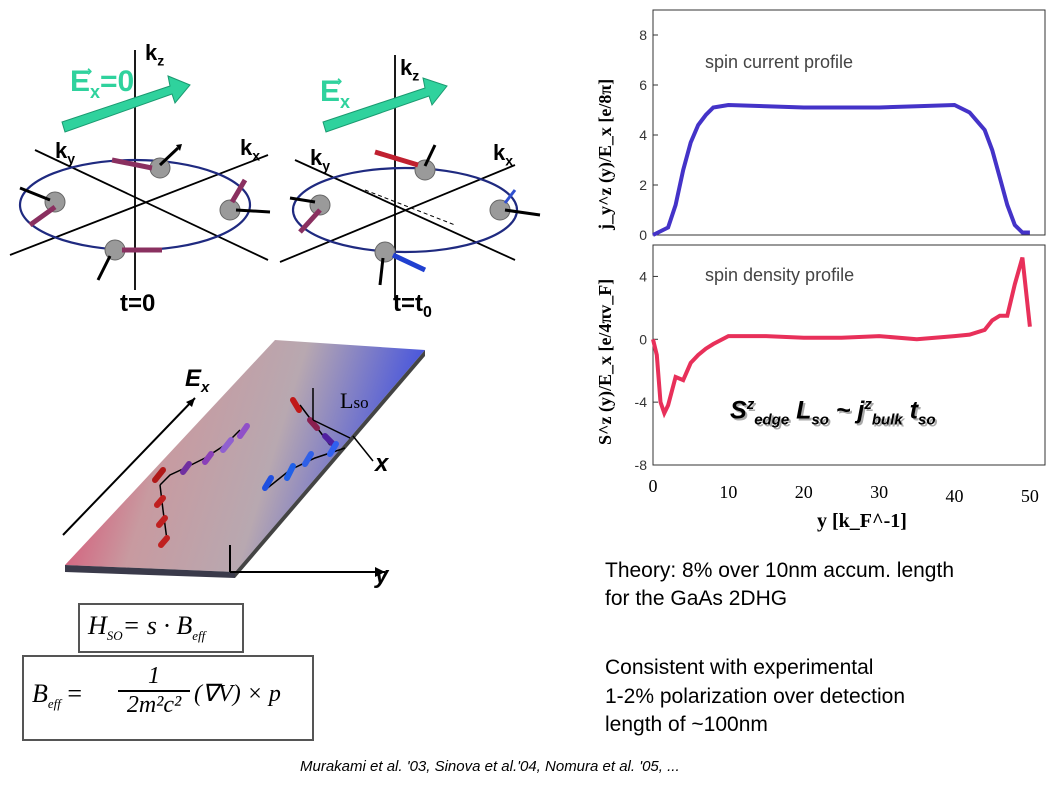  Describe the element at coordinates (641, 402) in the screenshot. I see `y-tick-label: -4` at that location.